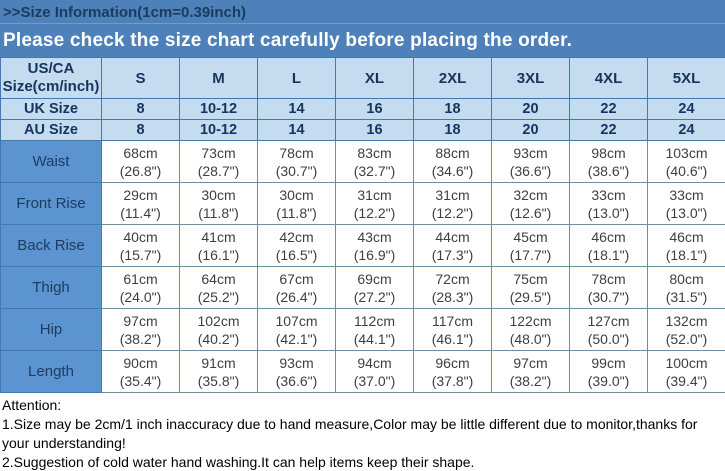  Describe the element at coordinates (452, 254) in the screenshot. I see `measurement-inch-value: (17.3")` at that location.